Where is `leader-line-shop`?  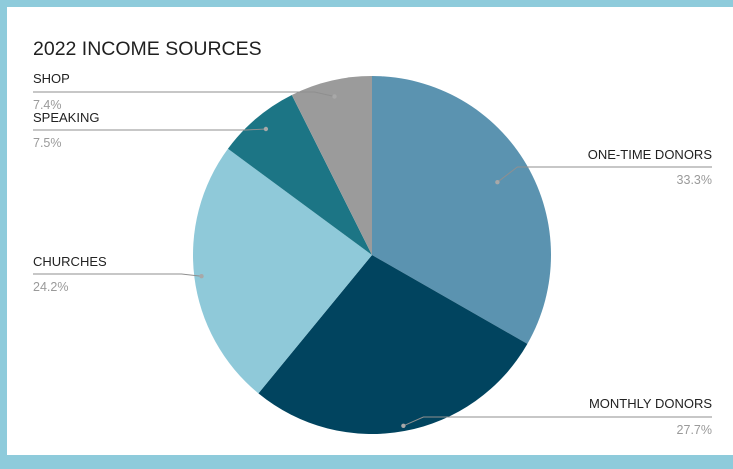
leader-line-shop is located at coordinates (184, 94).